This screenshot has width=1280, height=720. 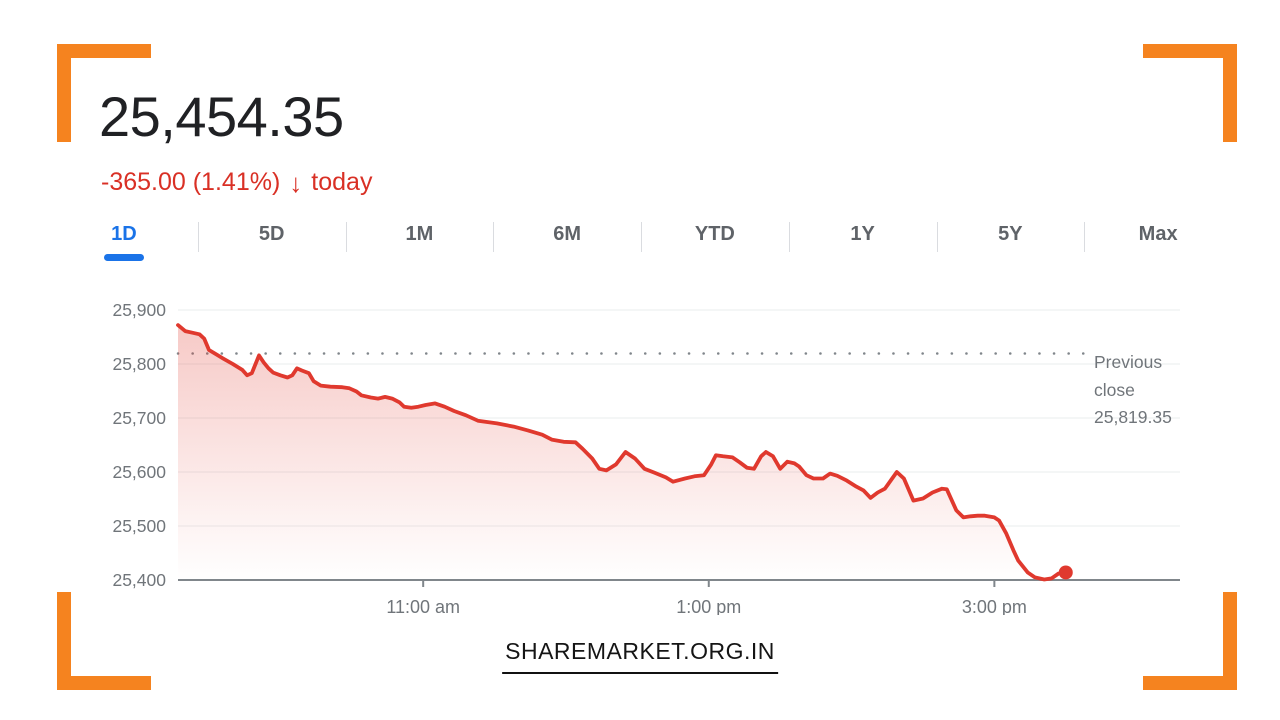 I want to click on tab-1m: 1M, so click(x=419, y=241).